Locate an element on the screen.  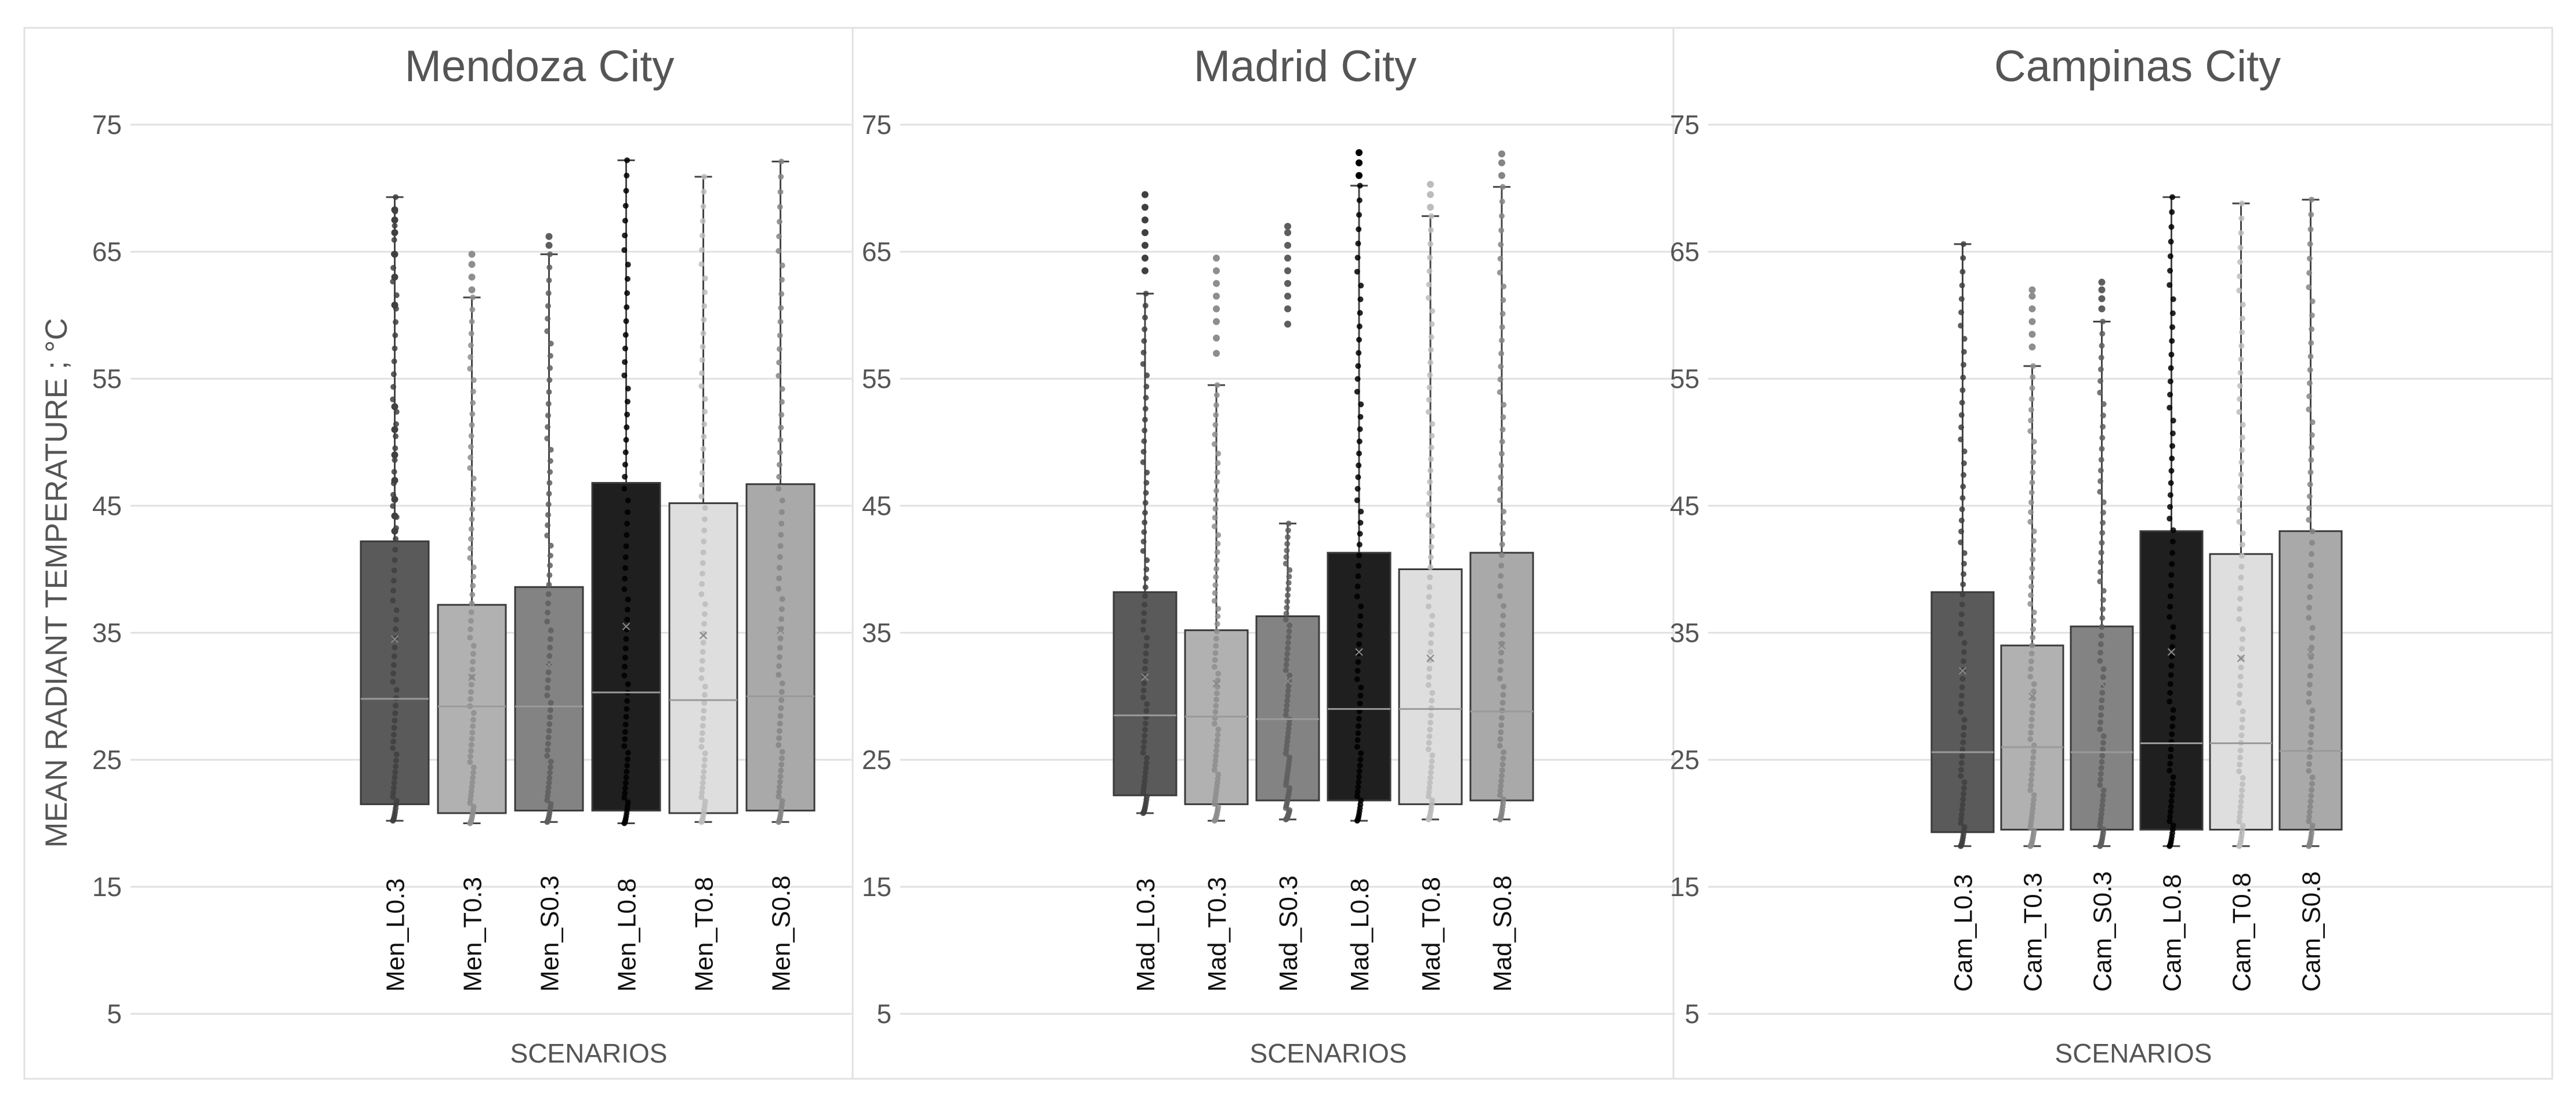
x-tick-label: Men_T0.8 is located at coordinates (705, 934).